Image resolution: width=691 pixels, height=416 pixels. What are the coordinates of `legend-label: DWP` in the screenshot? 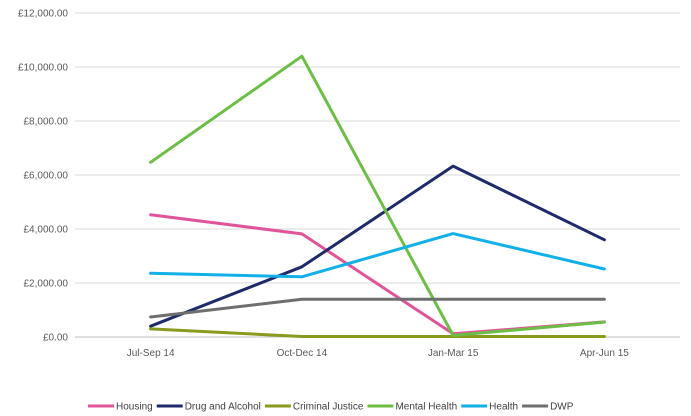 It's located at (562, 407).